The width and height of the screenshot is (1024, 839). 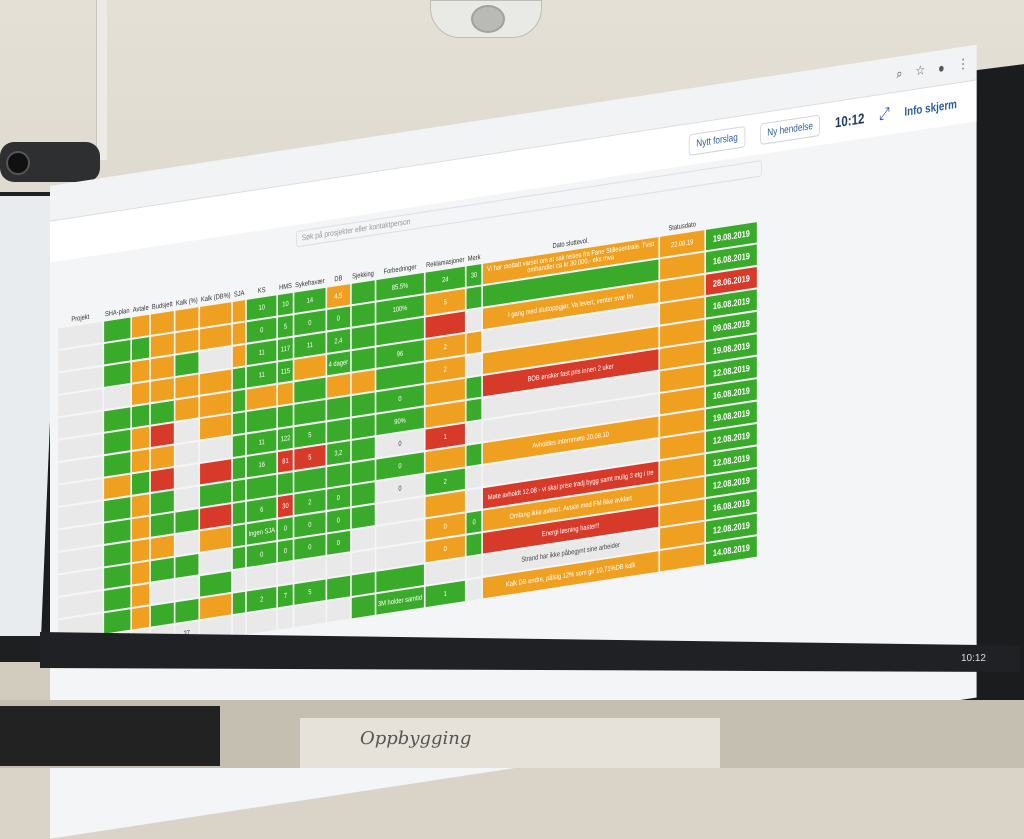 What do you see at coordinates (510, 743) in the screenshot?
I see `paper-sheet` at bounding box center [510, 743].